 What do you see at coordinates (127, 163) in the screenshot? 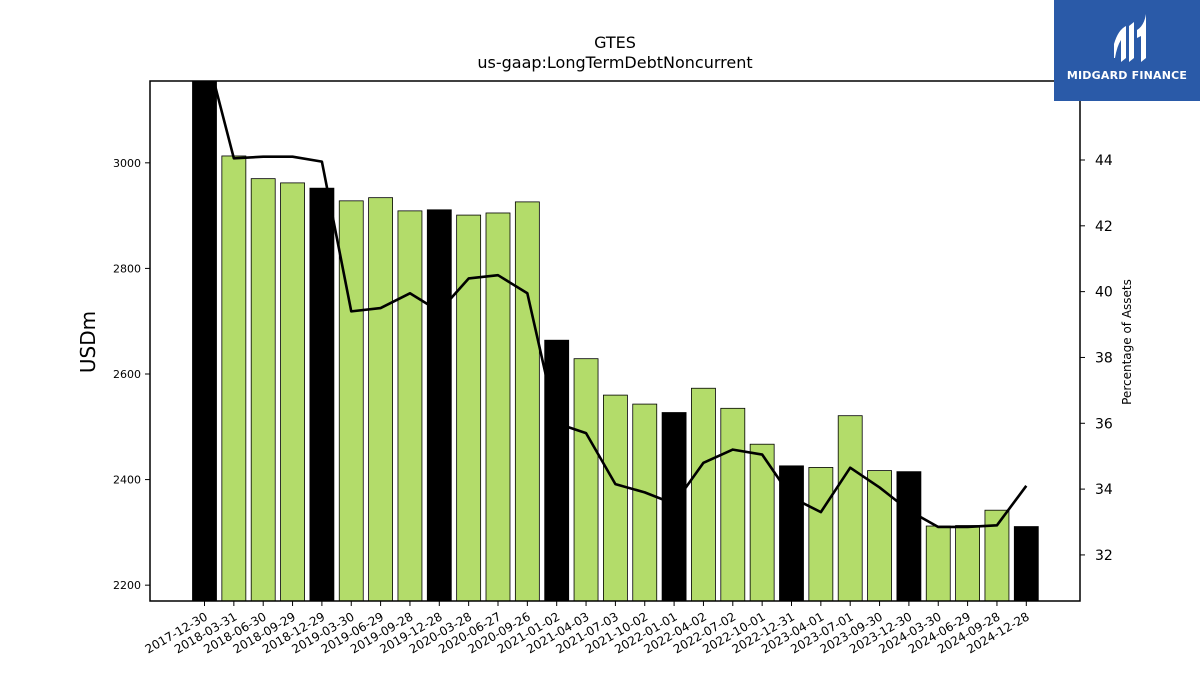
I see `y-tick-label: 3000` at bounding box center [127, 163].